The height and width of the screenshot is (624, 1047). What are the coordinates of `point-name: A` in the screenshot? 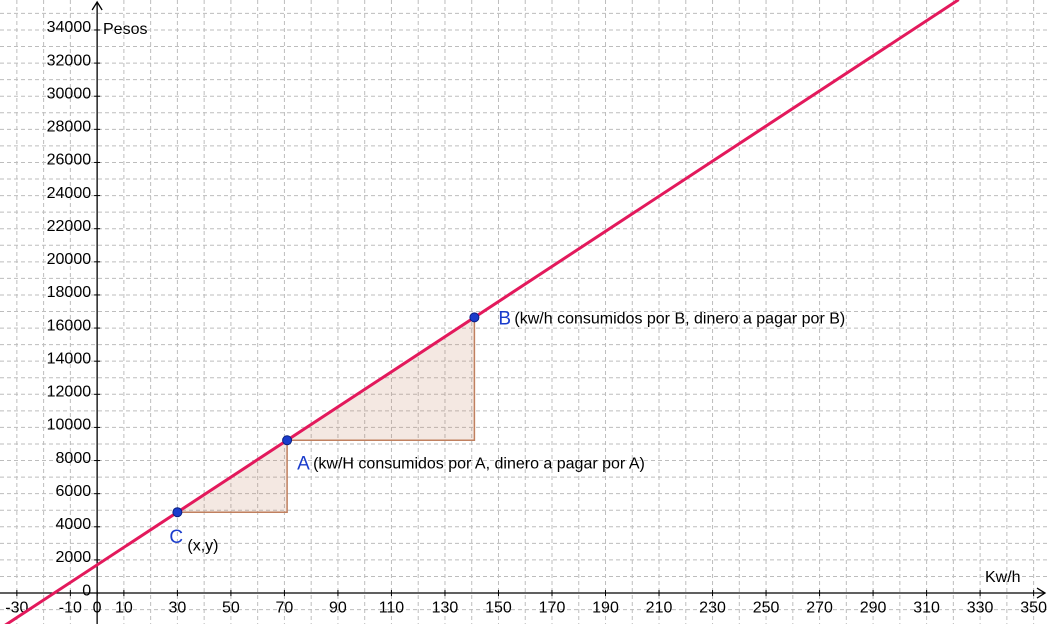 It's located at (303, 463).